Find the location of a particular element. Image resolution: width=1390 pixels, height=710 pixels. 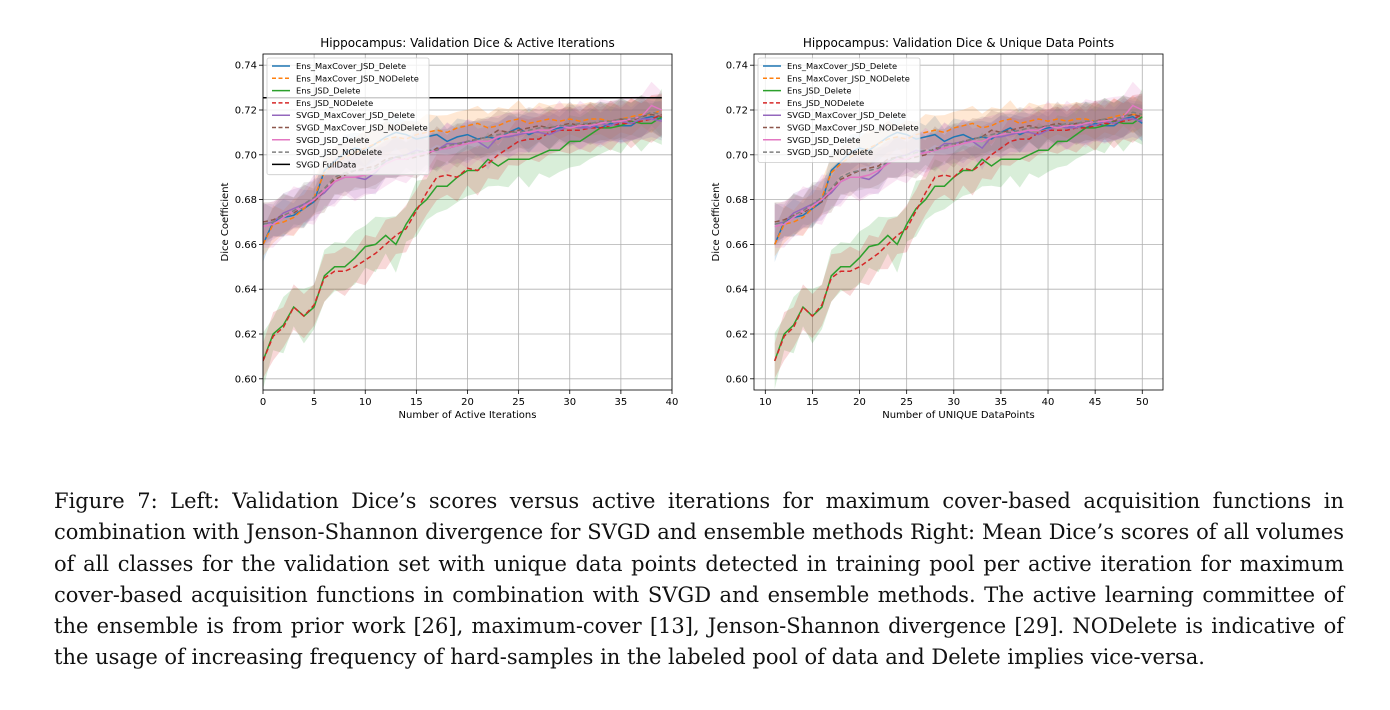

series-line-Ens_MaxCover_JSD_NODelete is located at coordinates (958, 179).